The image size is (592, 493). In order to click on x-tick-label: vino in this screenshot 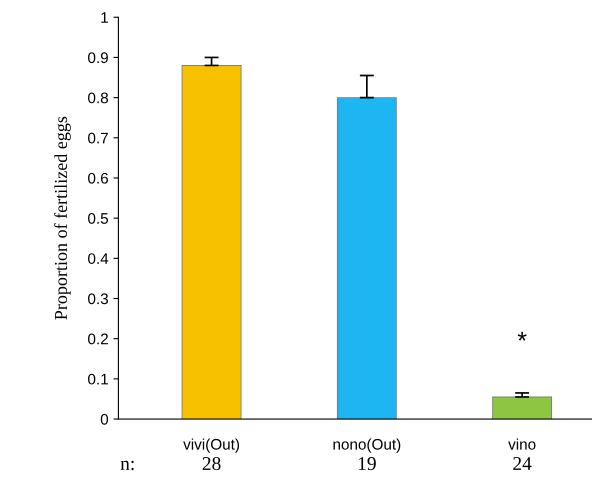, I will do `click(522, 444)`.